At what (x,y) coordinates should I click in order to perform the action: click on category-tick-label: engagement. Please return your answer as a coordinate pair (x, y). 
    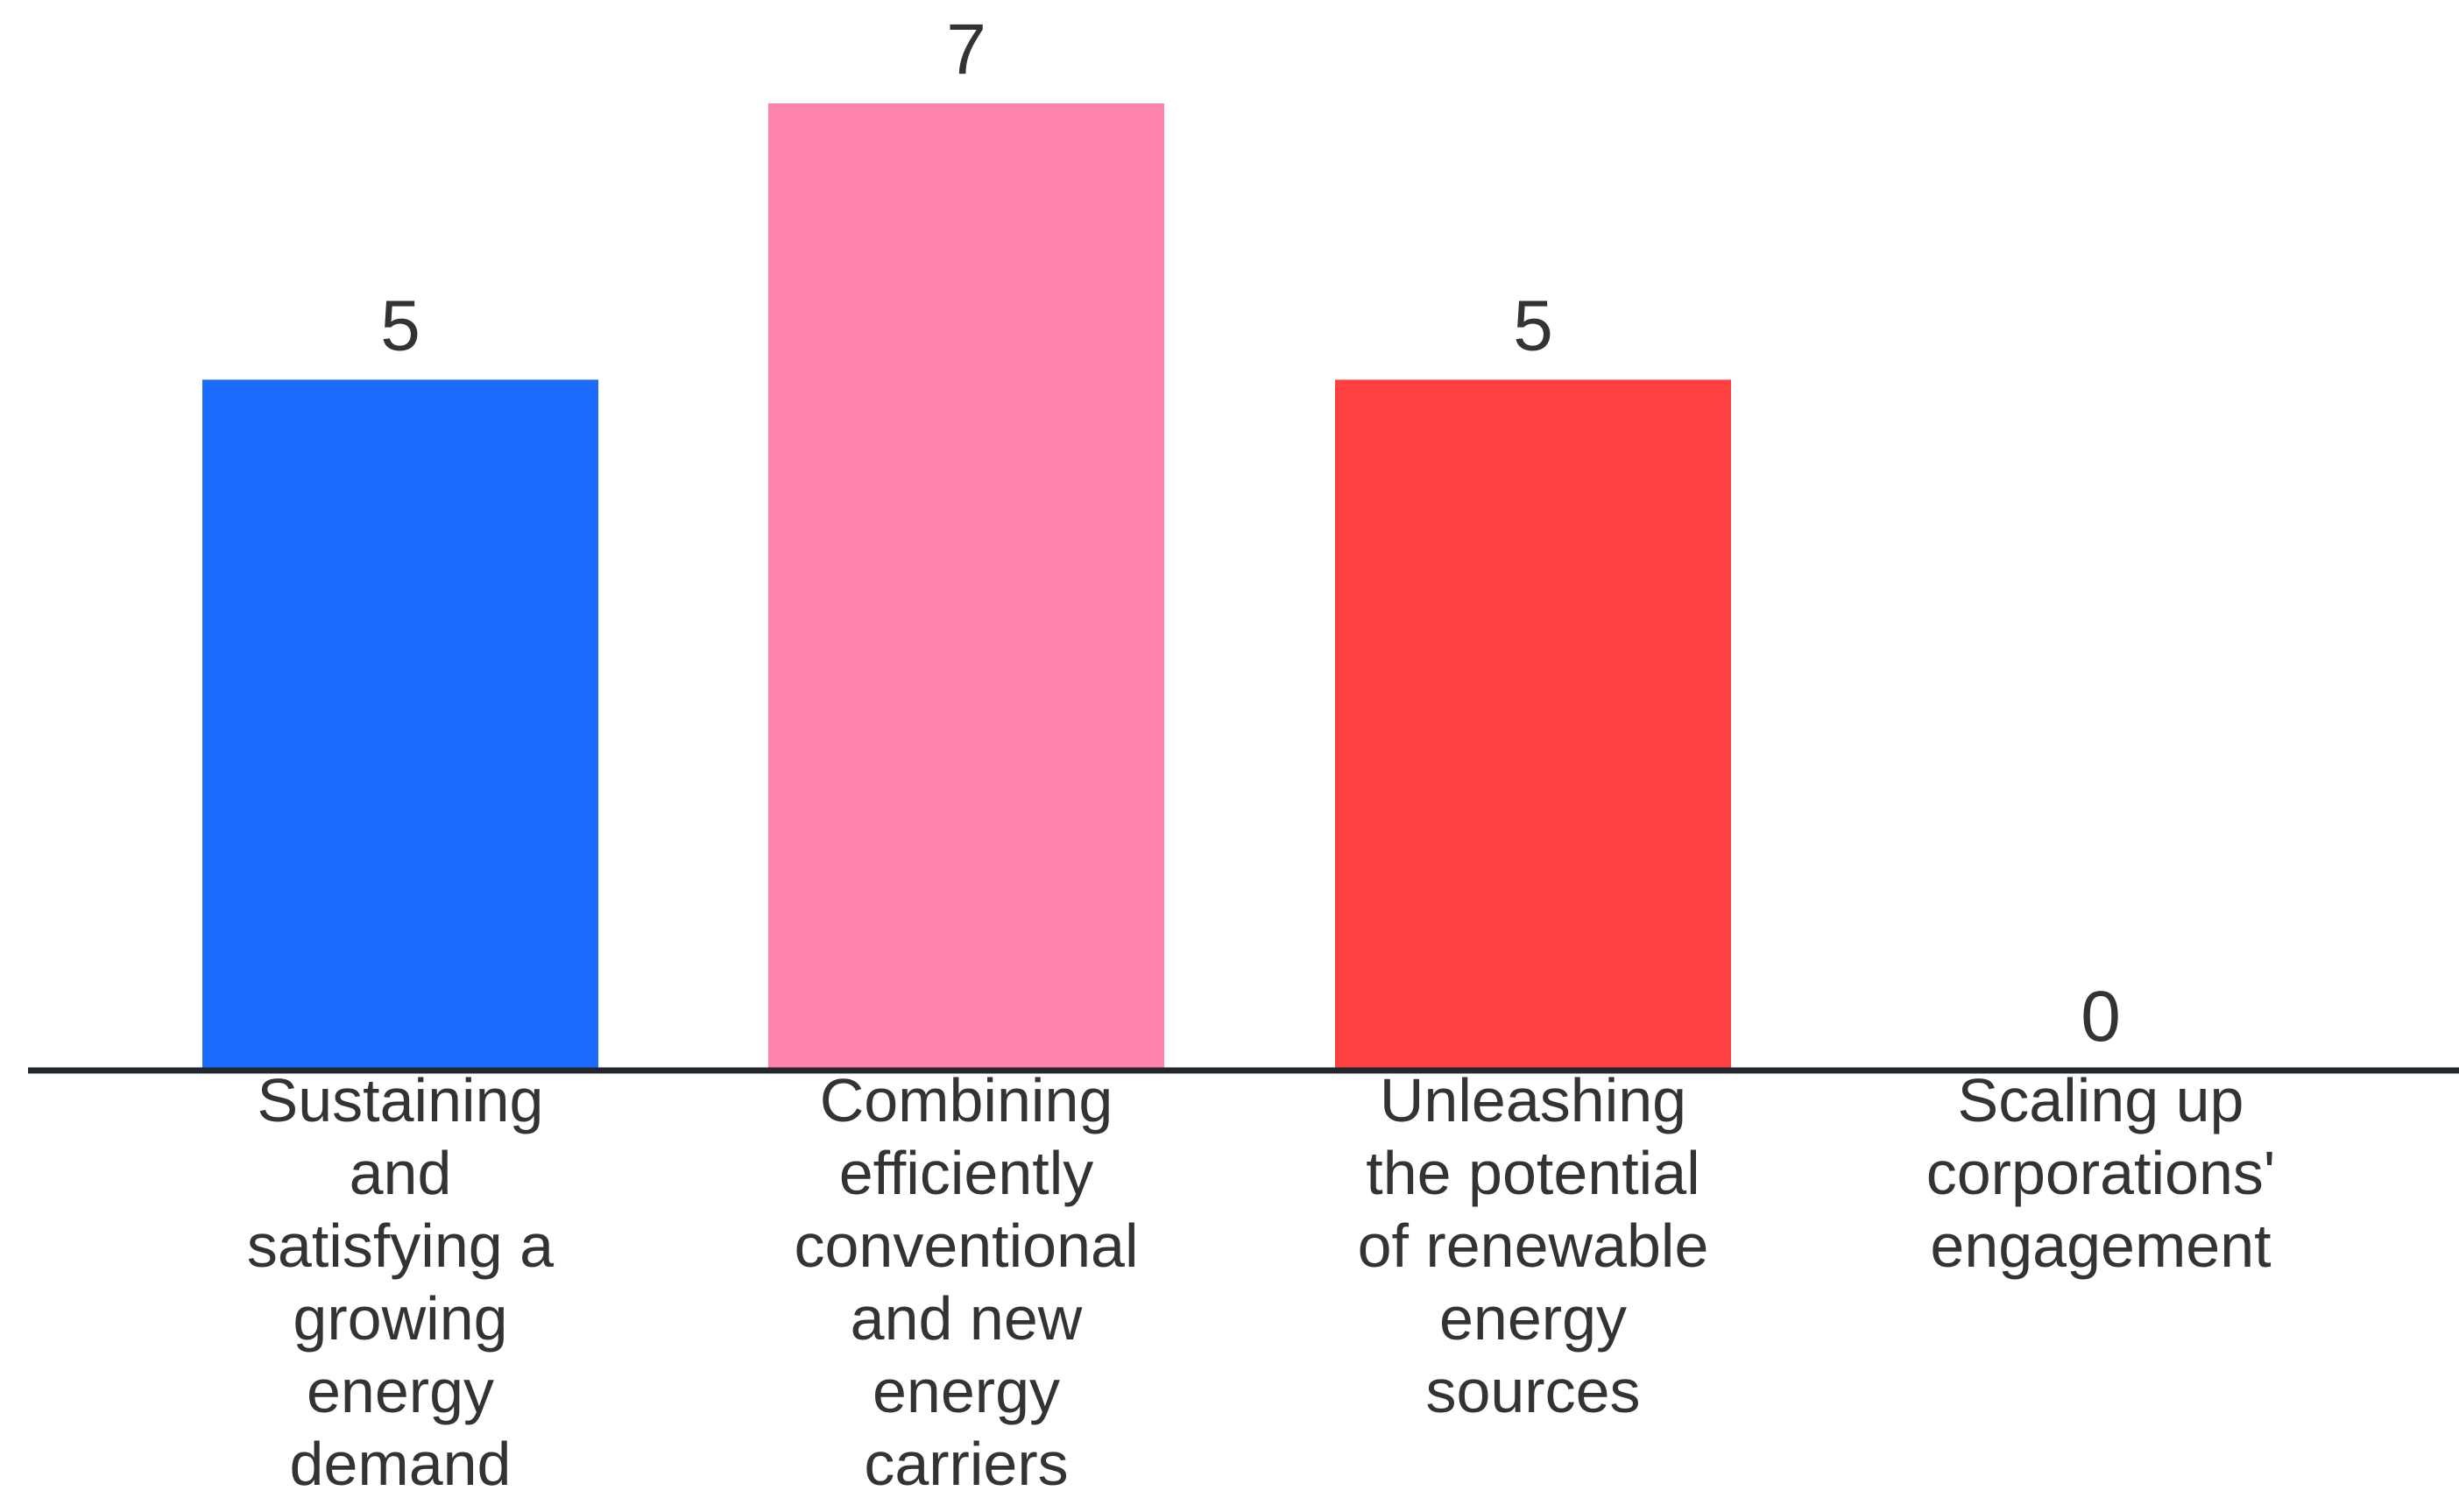
    Looking at the image, I should click on (2100, 1246).